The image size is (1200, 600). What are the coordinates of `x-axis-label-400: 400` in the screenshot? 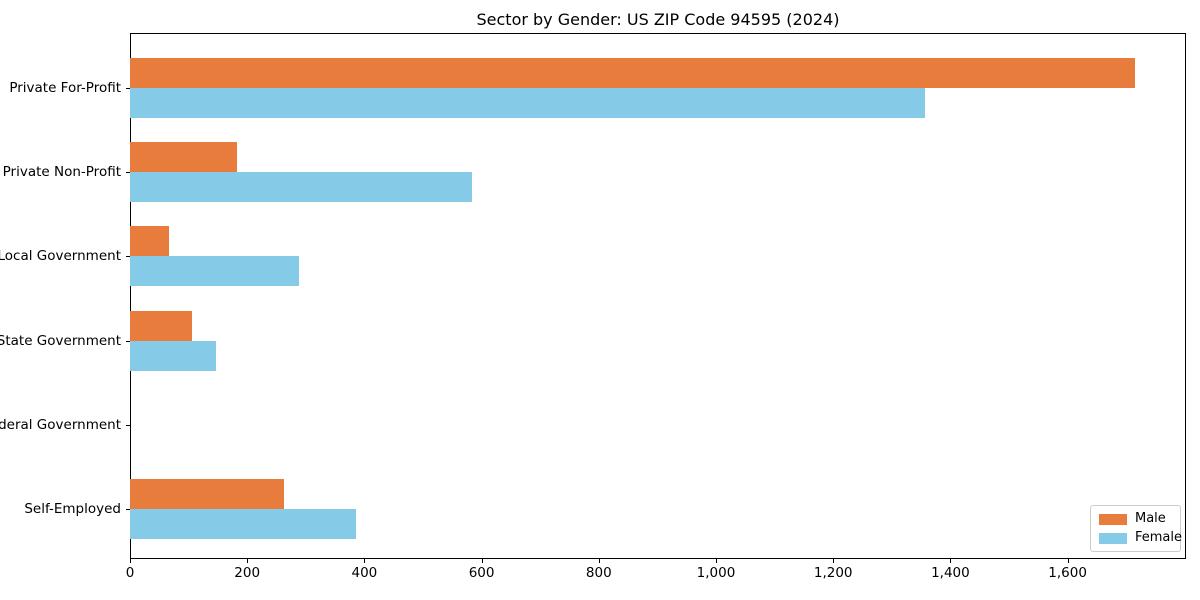 It's located at (364, 573).